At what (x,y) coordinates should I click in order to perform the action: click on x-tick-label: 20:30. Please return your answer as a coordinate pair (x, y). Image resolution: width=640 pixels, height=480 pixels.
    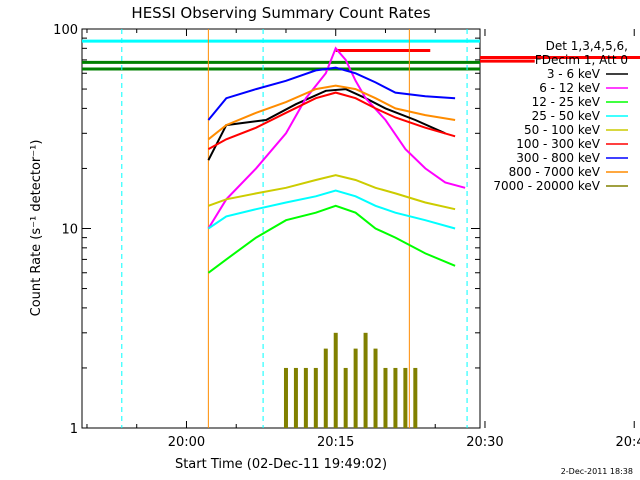
    Looking at the image, I should click on (484, 442).